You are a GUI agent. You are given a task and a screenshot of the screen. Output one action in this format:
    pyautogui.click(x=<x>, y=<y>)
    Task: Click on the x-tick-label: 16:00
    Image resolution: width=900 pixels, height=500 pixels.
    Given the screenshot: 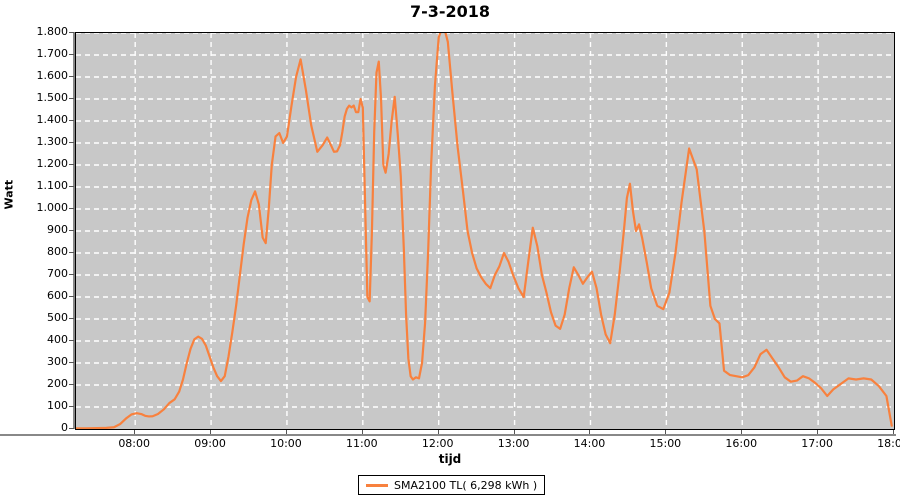 What is the action you would take?
    pyautogui.click(x=741, y=443)
    